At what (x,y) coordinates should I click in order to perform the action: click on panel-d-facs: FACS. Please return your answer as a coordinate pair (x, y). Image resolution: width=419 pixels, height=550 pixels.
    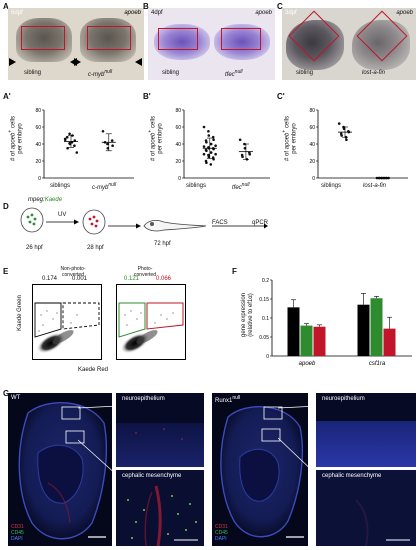
    Looking at the image, I should click on (220, 223).